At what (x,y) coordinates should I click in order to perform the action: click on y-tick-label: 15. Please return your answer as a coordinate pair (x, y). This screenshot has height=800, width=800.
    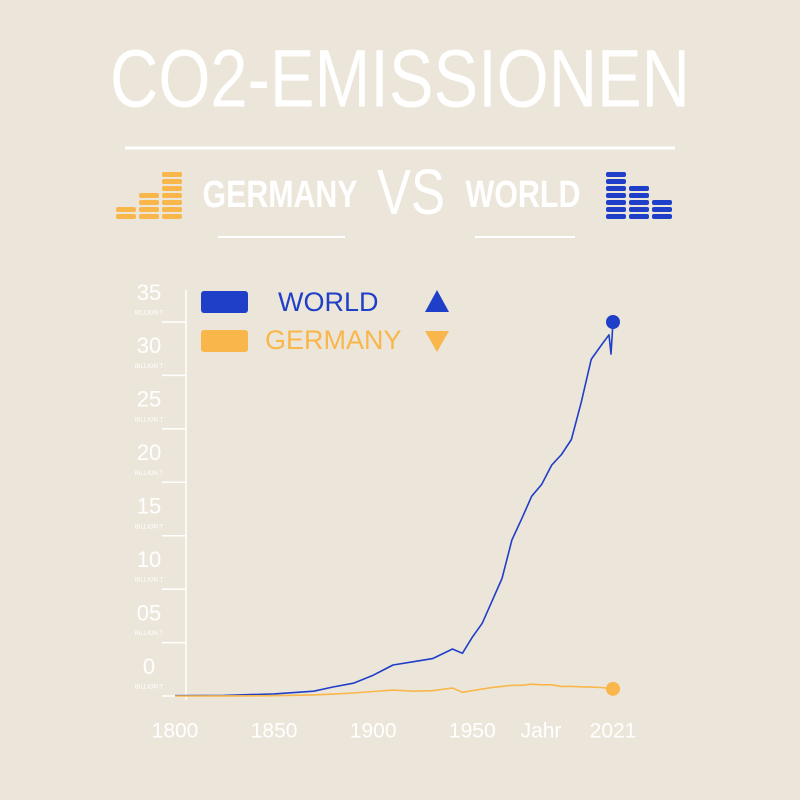
    Looking at the image, I should click on (149, 506).